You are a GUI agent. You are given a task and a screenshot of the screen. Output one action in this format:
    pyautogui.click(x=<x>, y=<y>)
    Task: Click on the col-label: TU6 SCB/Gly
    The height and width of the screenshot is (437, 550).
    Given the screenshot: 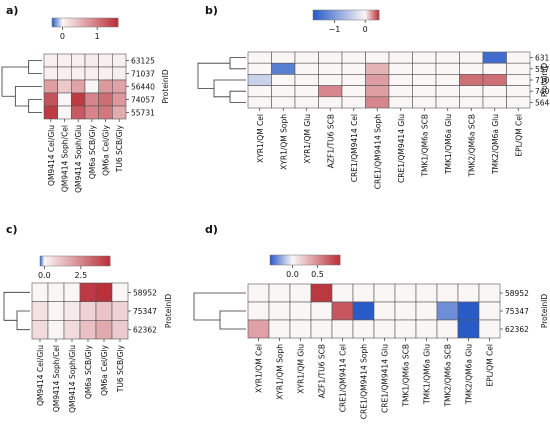 What is the action you would take?
    pyautogui.click(x=120, y=368)
    